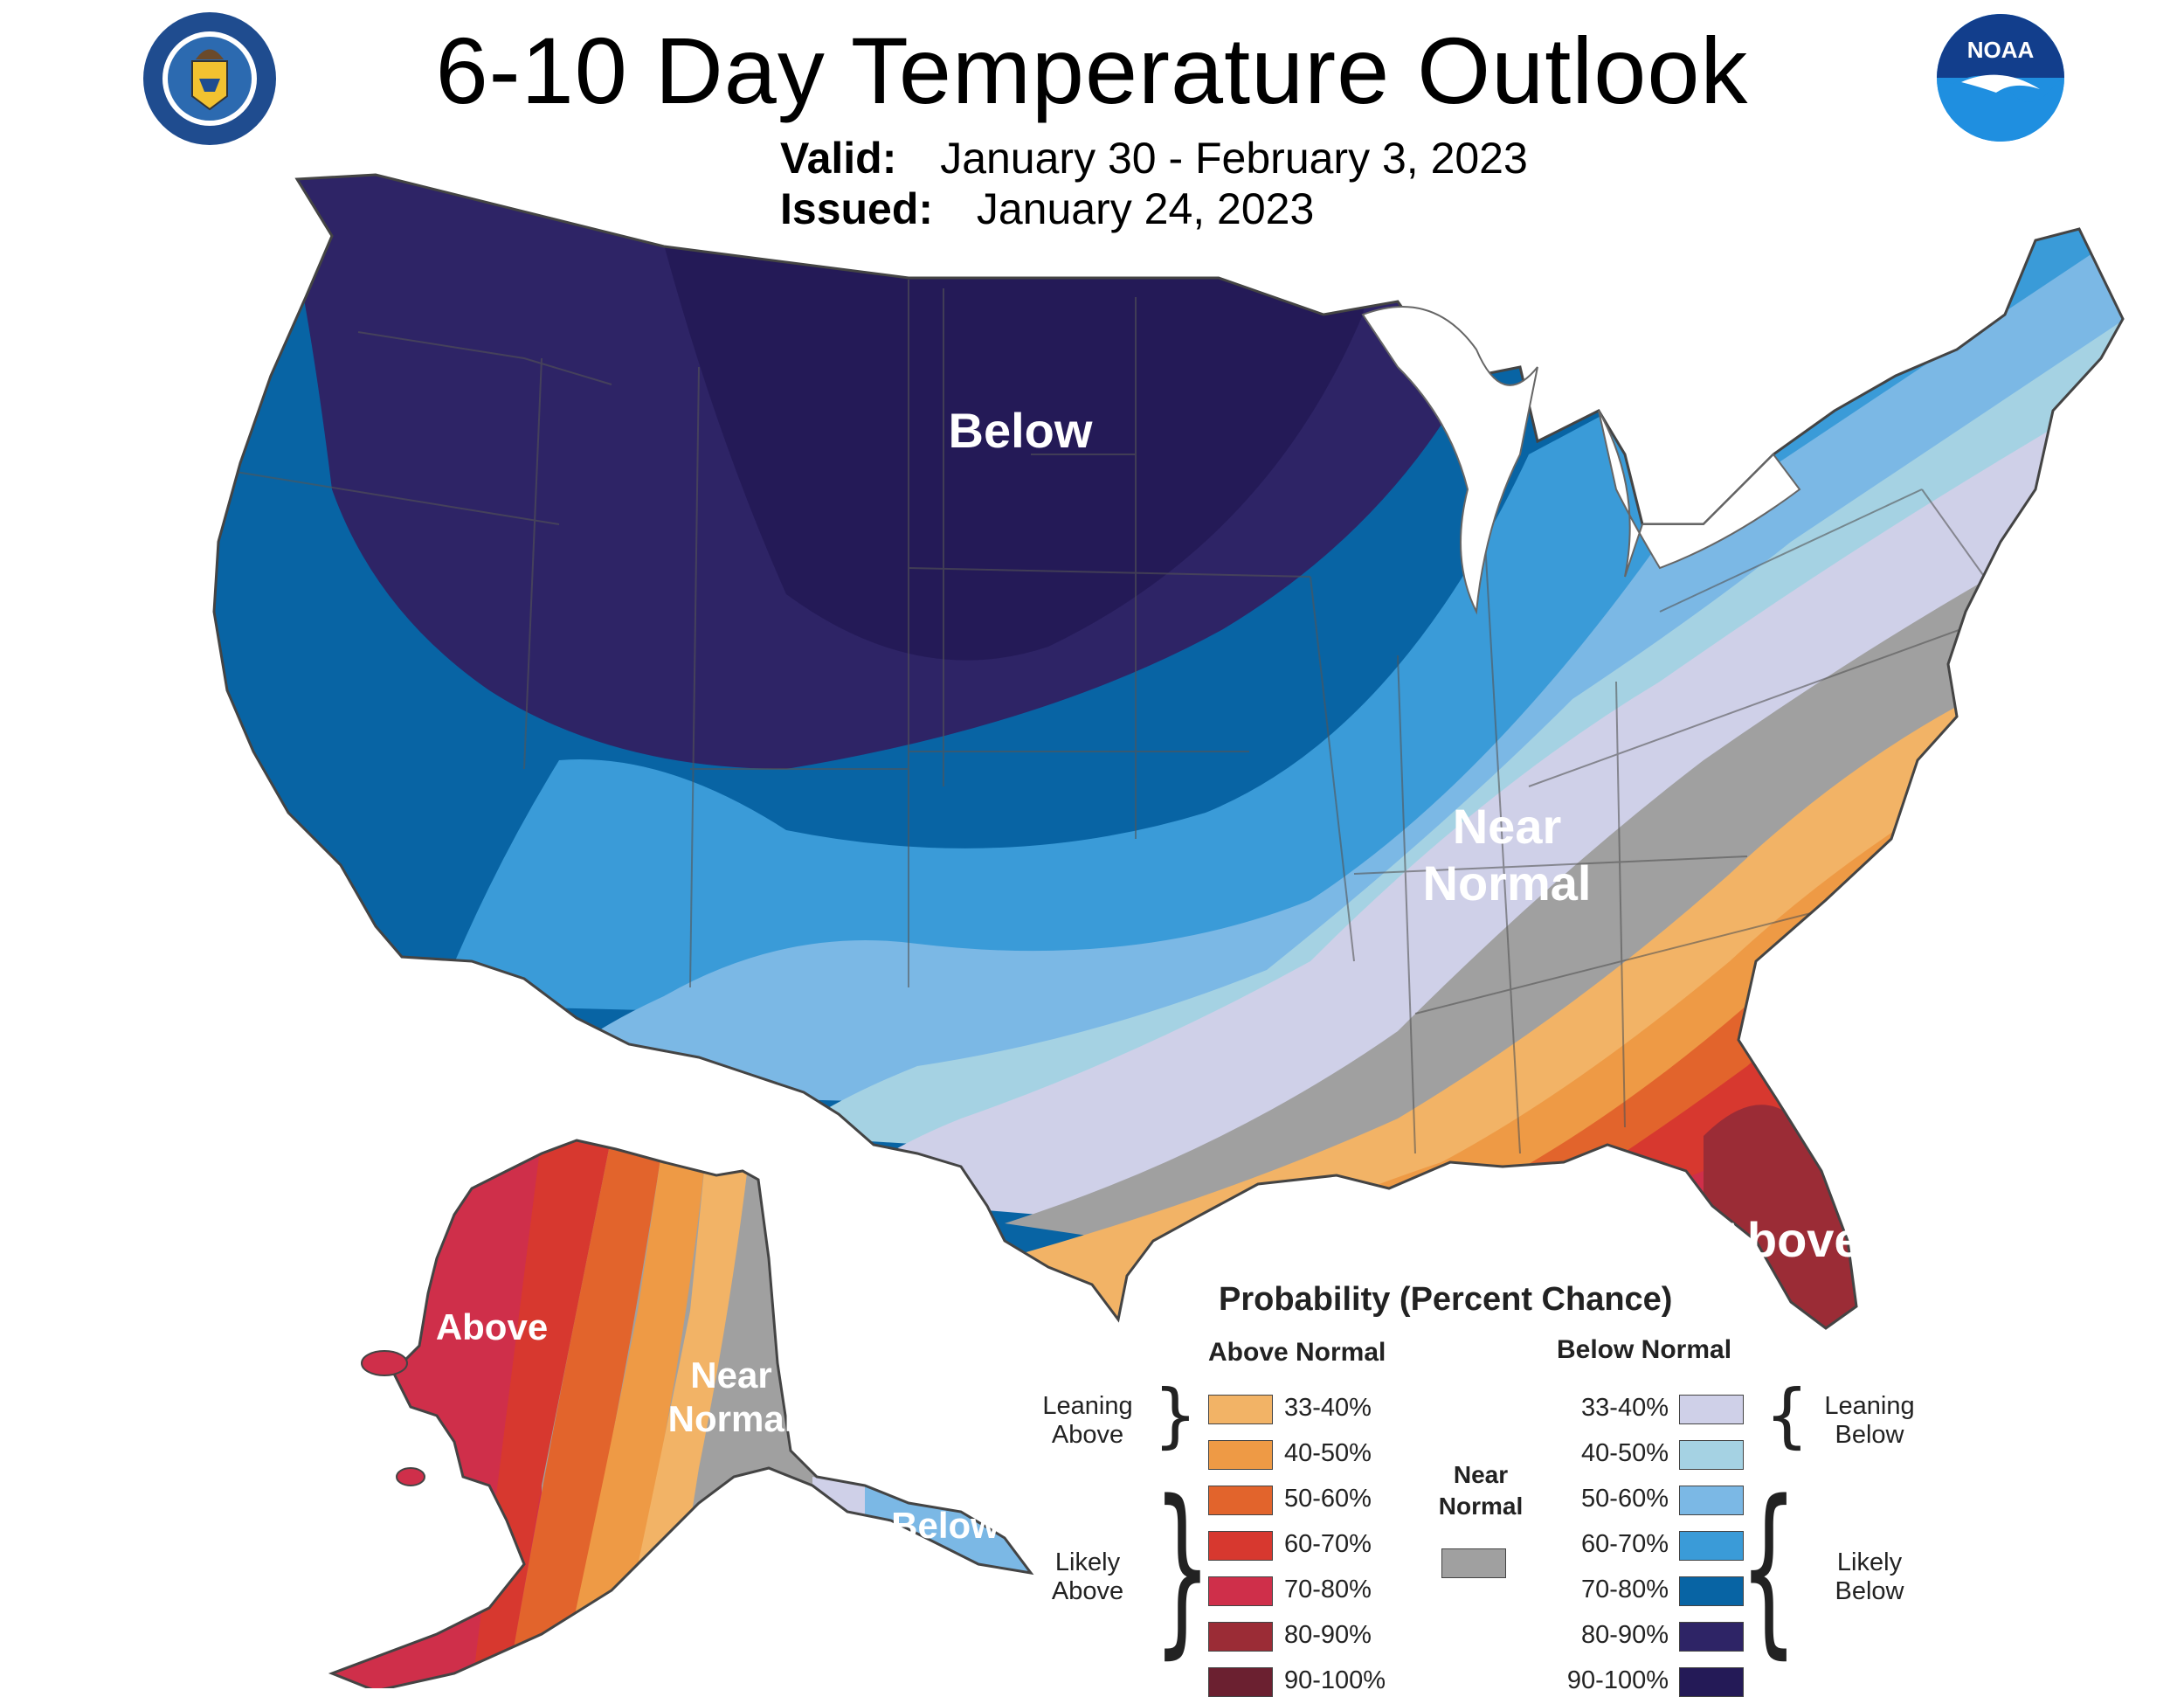  What do you see at coordinates (1092, 70) in the screenshot?
I see `page-title: 6-10 Day Temperature Outlook` at bounding box center [1092, 70].